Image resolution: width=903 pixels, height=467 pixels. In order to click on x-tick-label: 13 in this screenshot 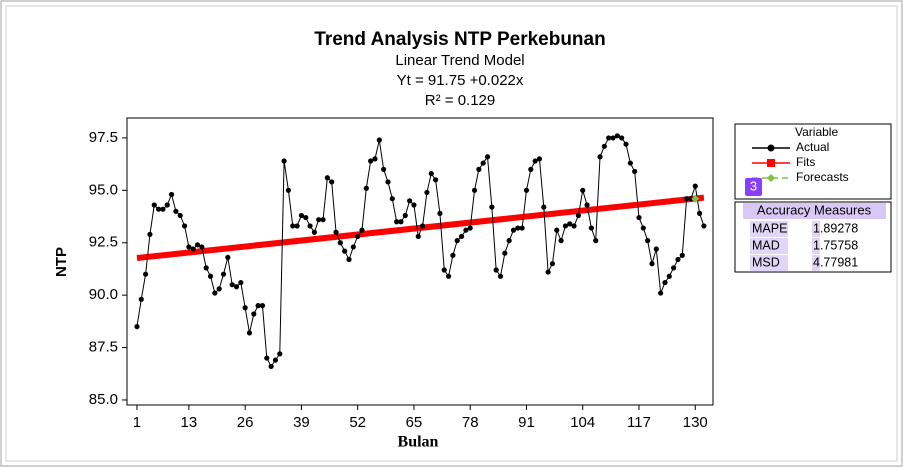, I will do `click(189, 422)`.